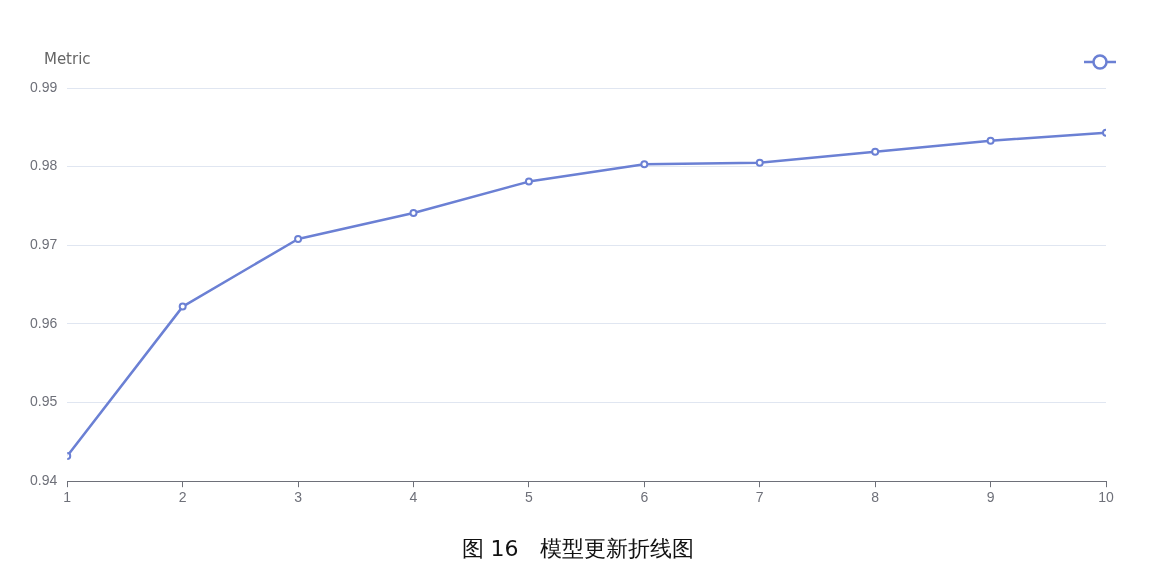 This screenshot has width=1156, height=582. I want to click on y-axis-title: Metric, so click(67, 59).